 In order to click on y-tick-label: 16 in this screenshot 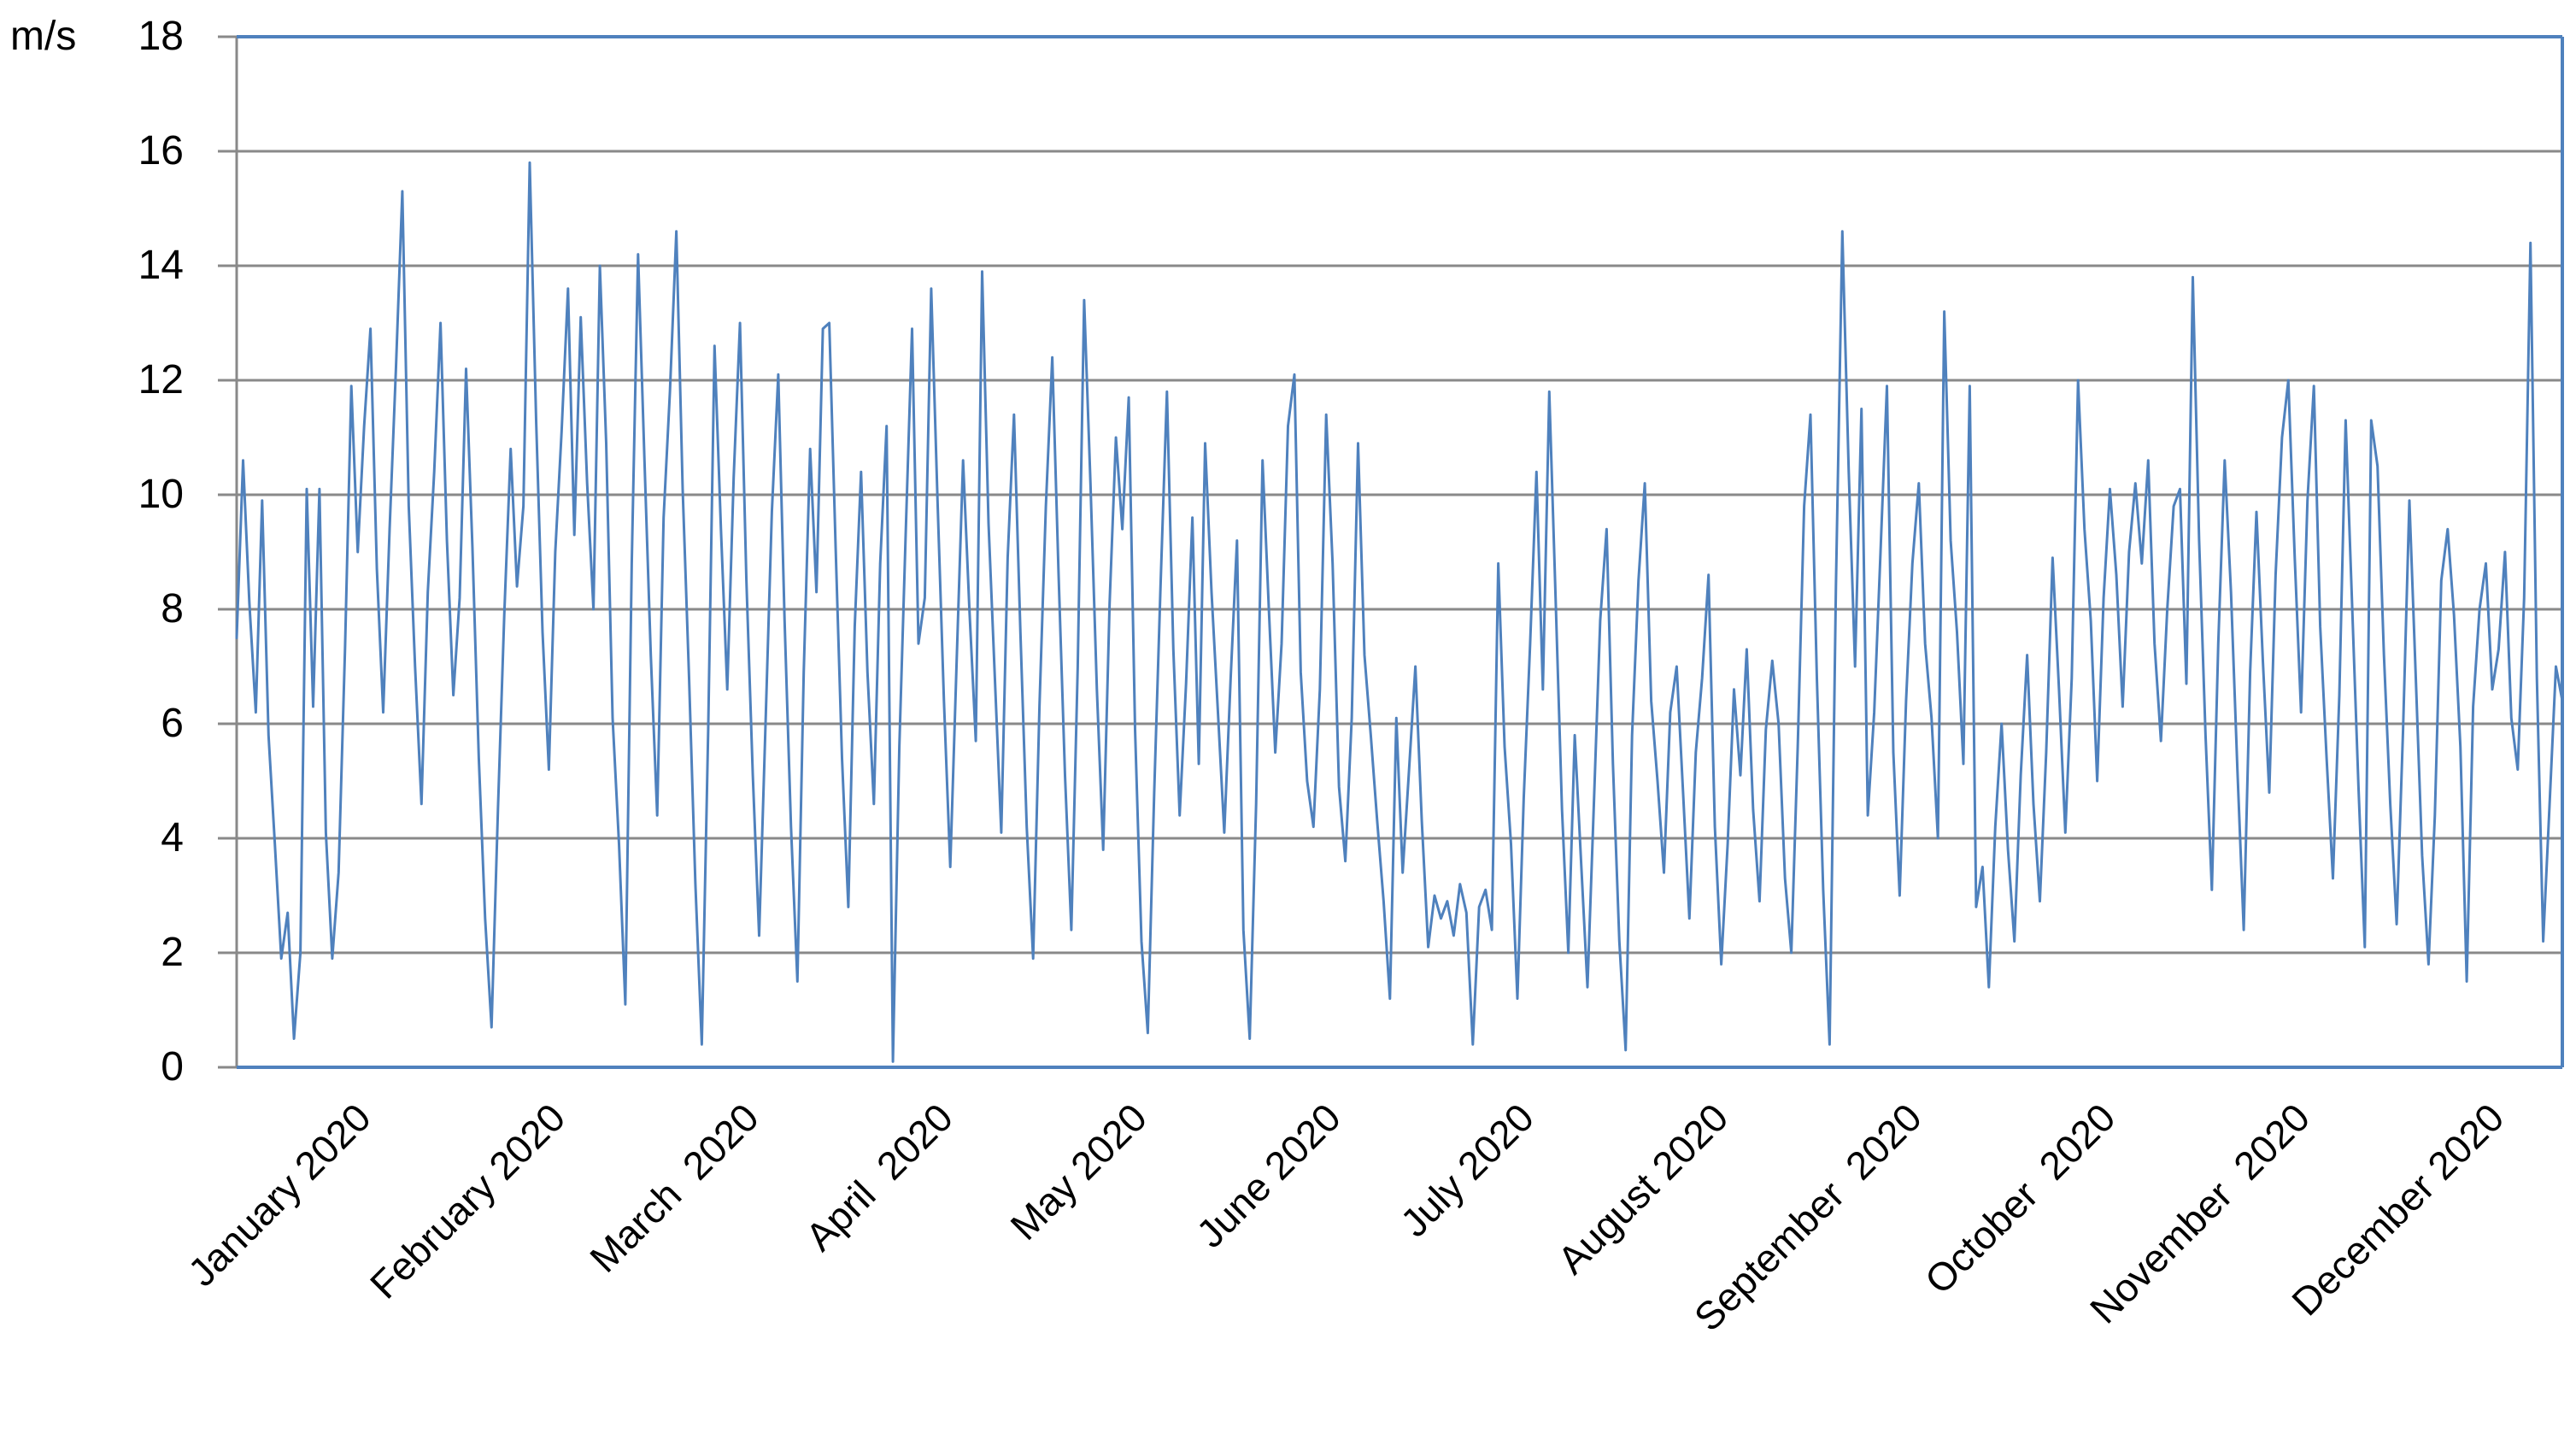, I will do `click(161, 150)`.